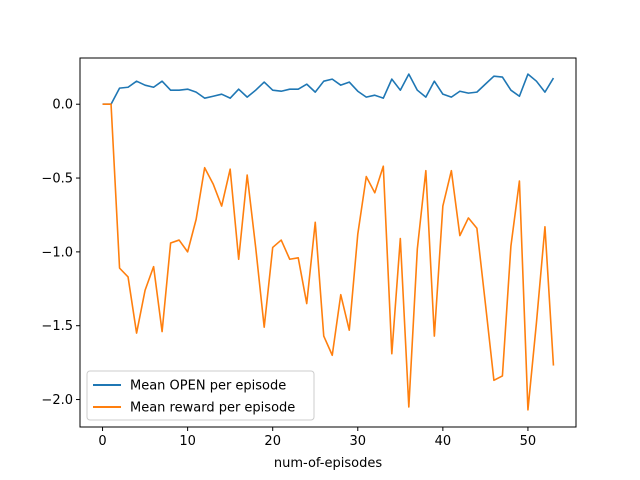 The width and height of the screenshot is (640, 480). What do you see at coordinates (358, 441) in the screenshot?
I see `x-tick-label: 30` at bounding box center [358, 441].